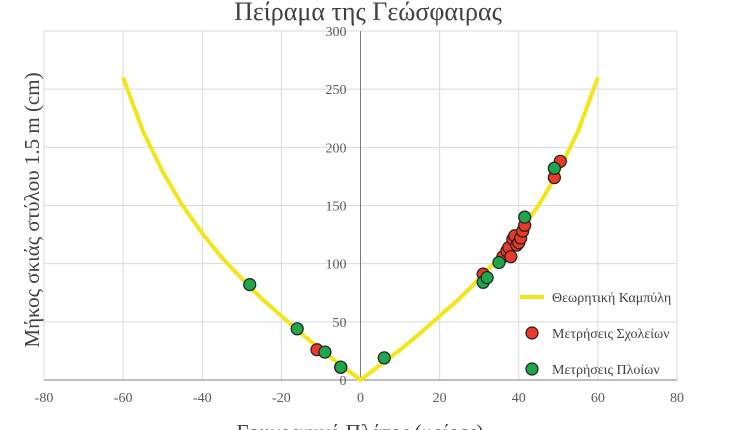  What do you see at coordinates (440, 398) in the screenshot?
I see `x-tick-label: 20` at bounding box center [440, 398].